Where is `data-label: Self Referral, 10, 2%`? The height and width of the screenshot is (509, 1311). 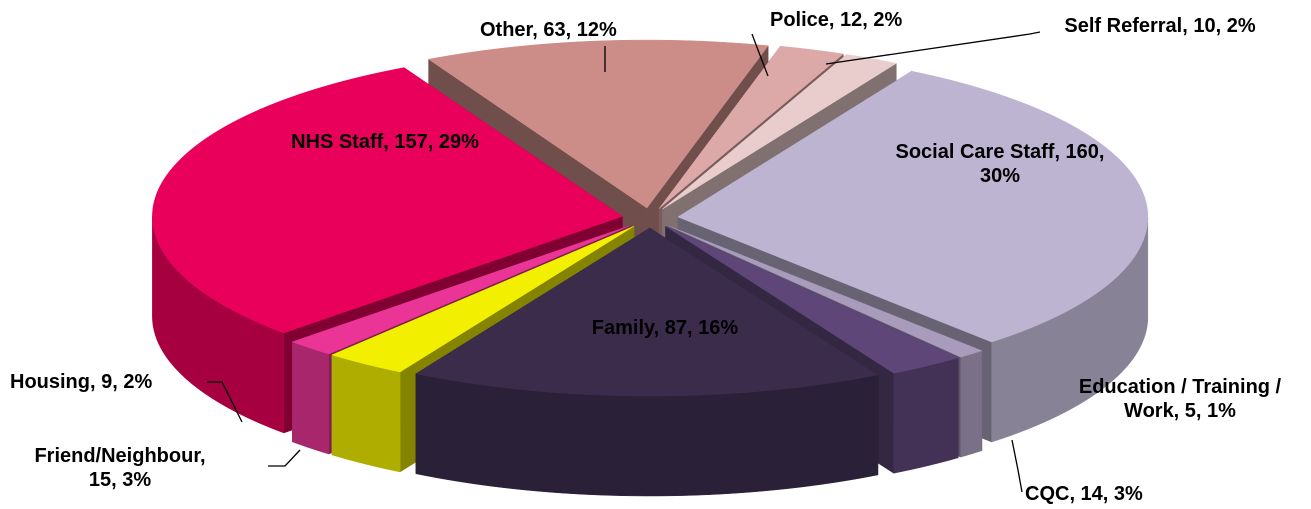 data-label: Self Referral, 10, 2% is located at coordinates (1160, 26).